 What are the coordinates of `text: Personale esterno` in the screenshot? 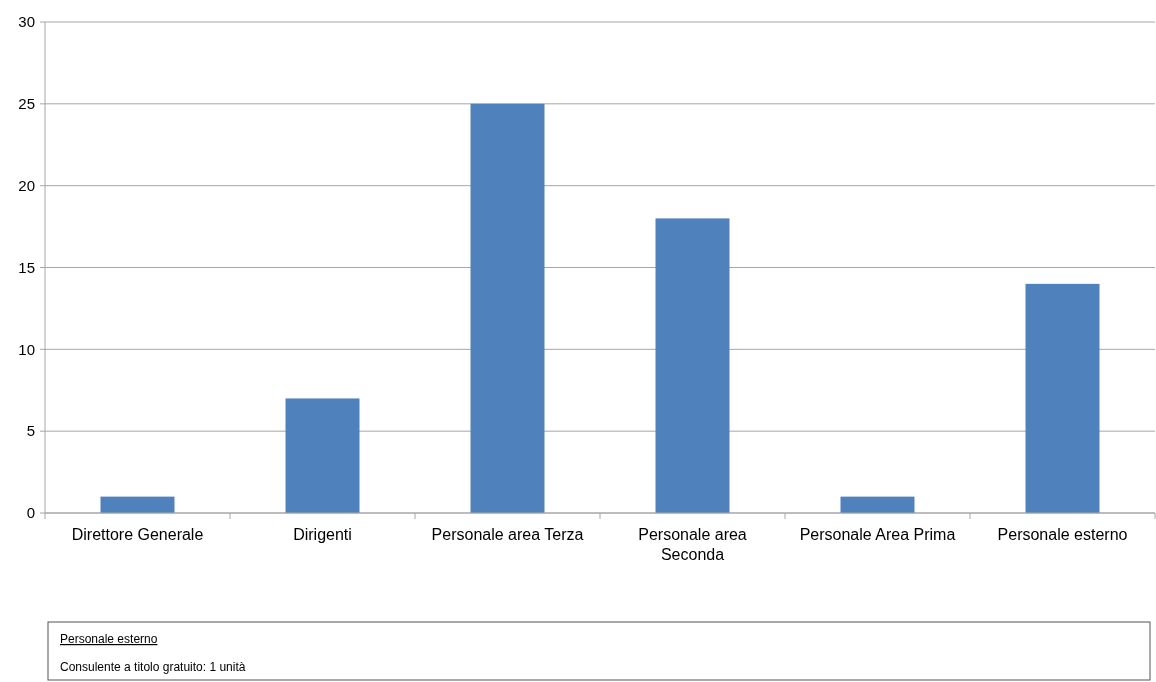 It's located at (109, 639).